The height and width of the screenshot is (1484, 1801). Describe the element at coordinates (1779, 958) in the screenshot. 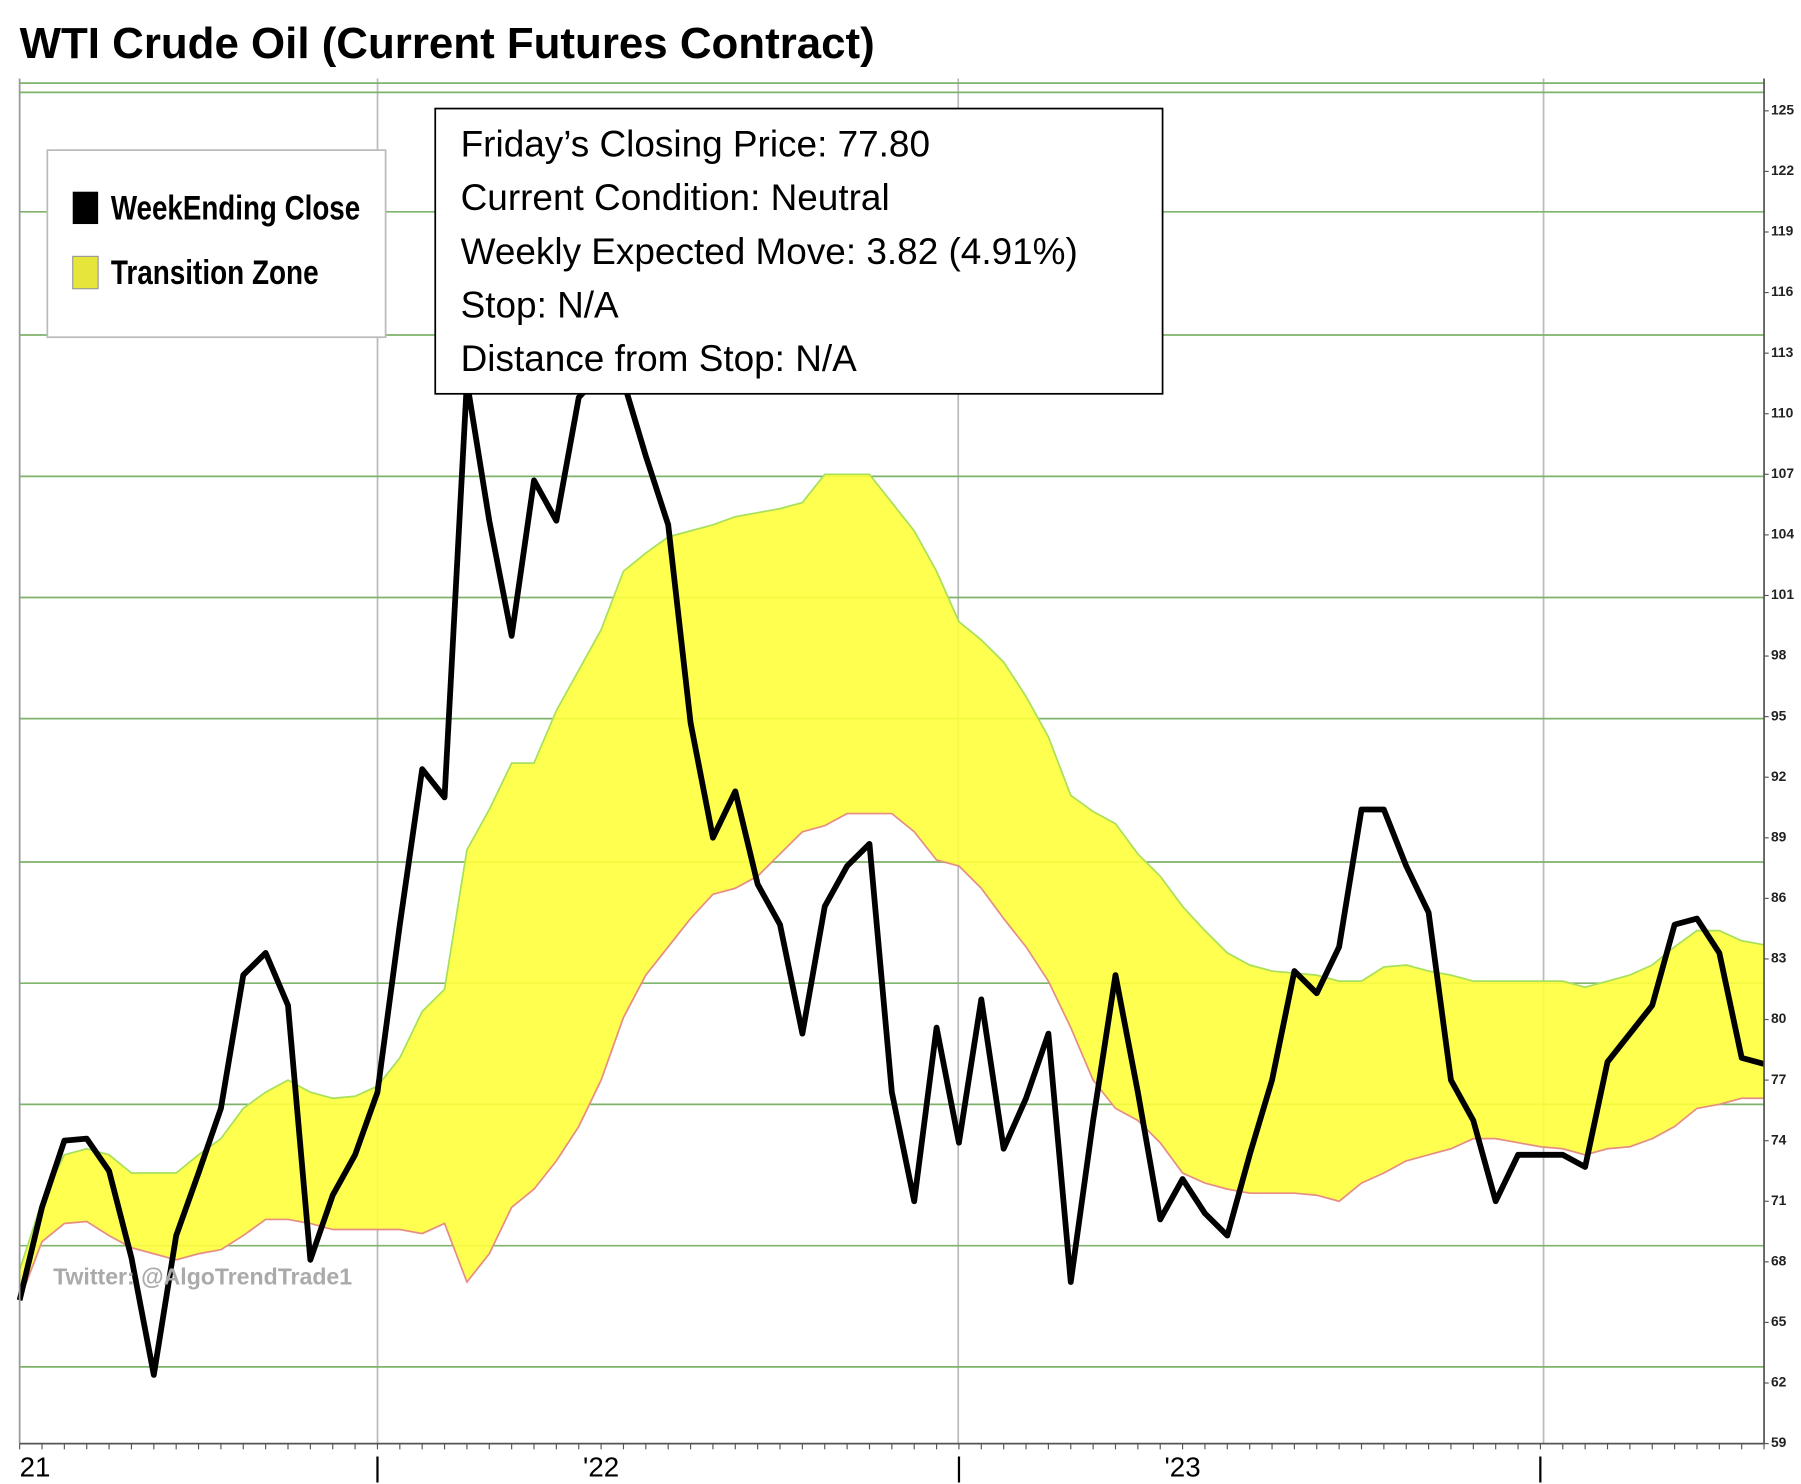

I see `y-tick-label: 83` at that location.